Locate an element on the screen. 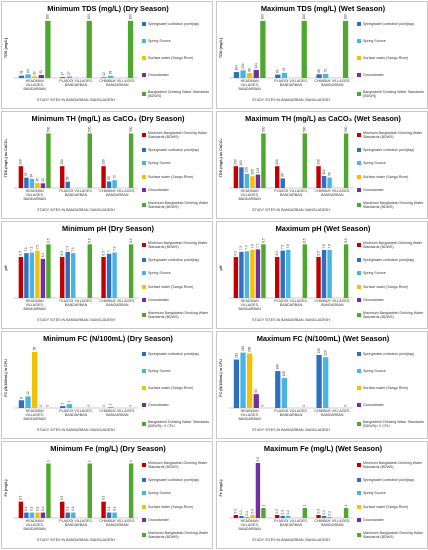 This screenshot has width=428, height=550. value-label: 0 is located at coordinates (48, 406).